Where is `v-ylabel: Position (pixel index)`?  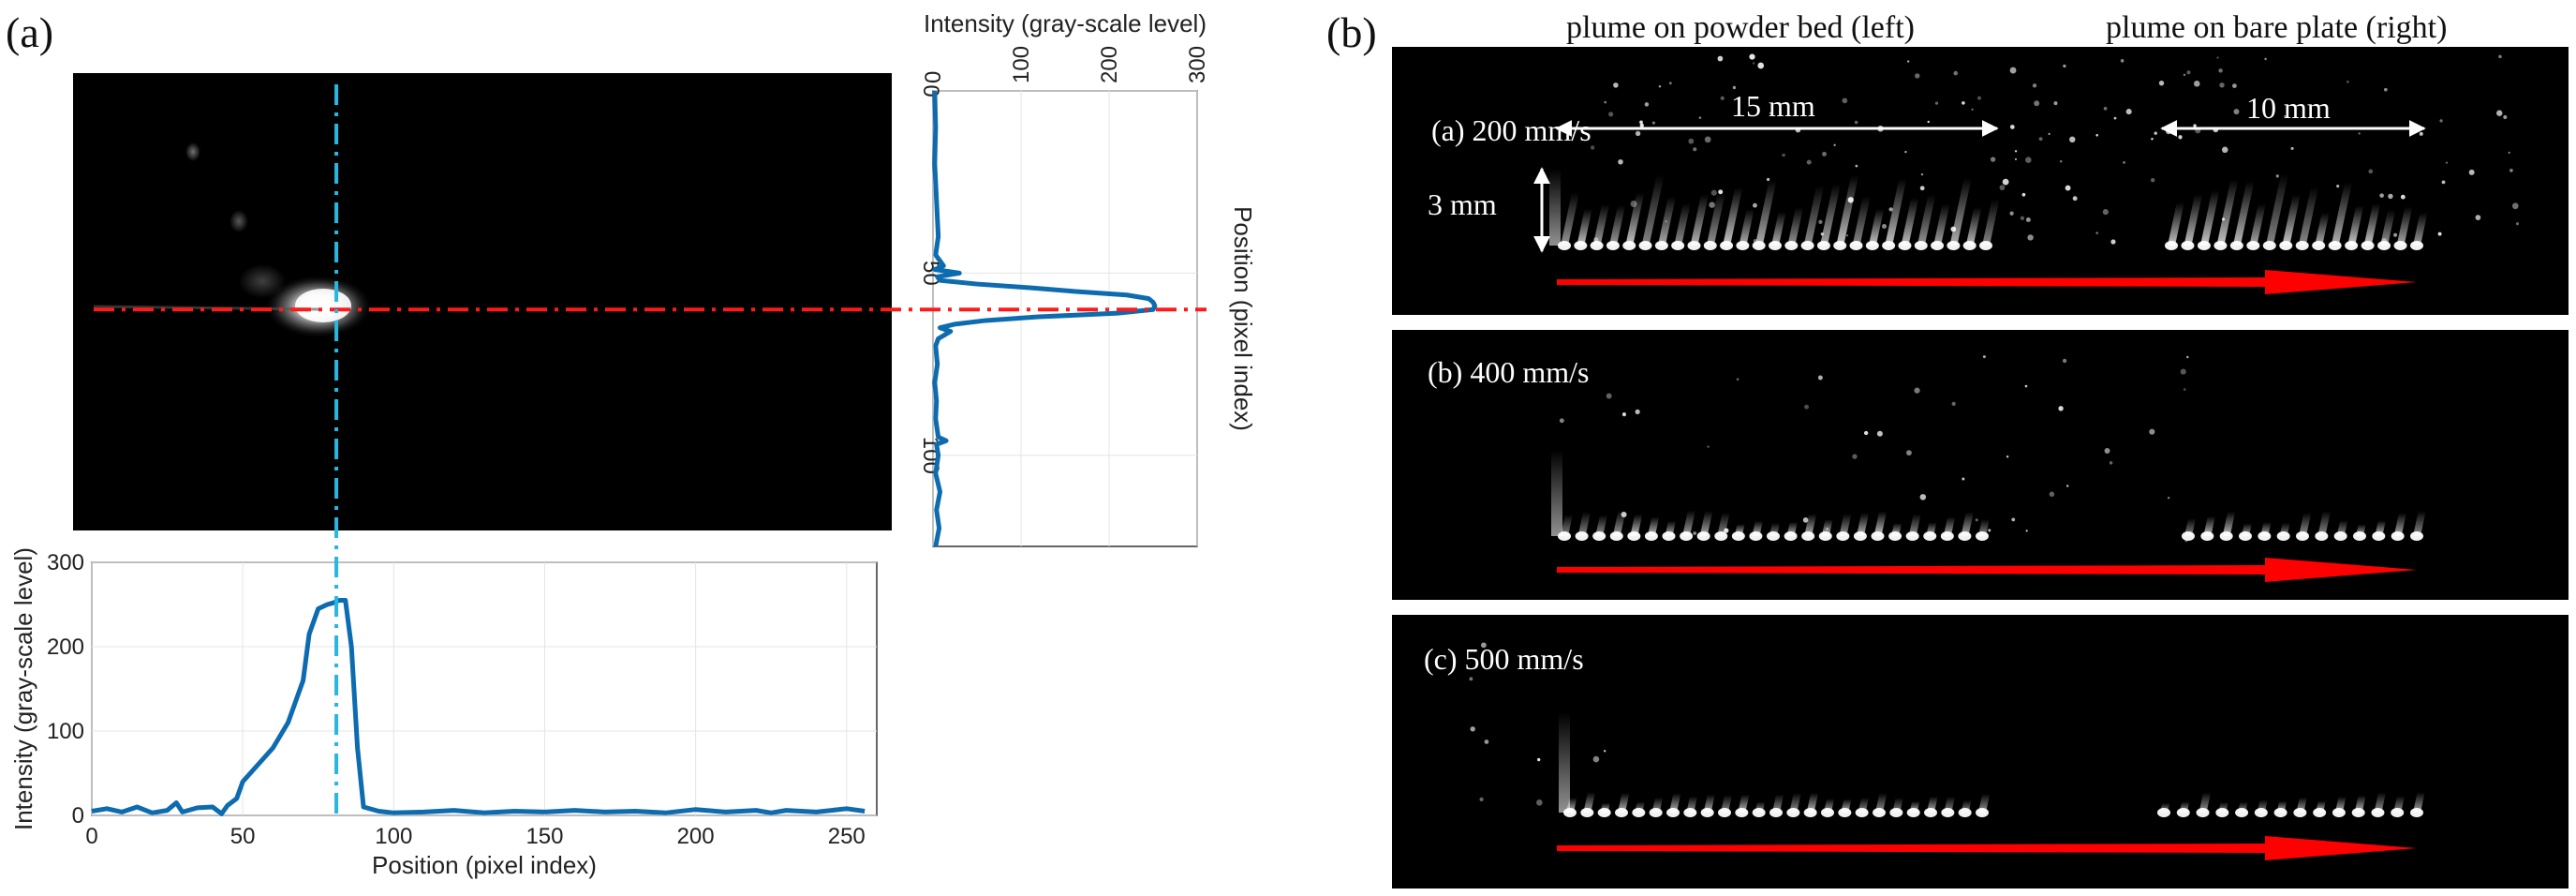 v-ylabel: Position (pixel index) is located at coordinates (1243, 319).